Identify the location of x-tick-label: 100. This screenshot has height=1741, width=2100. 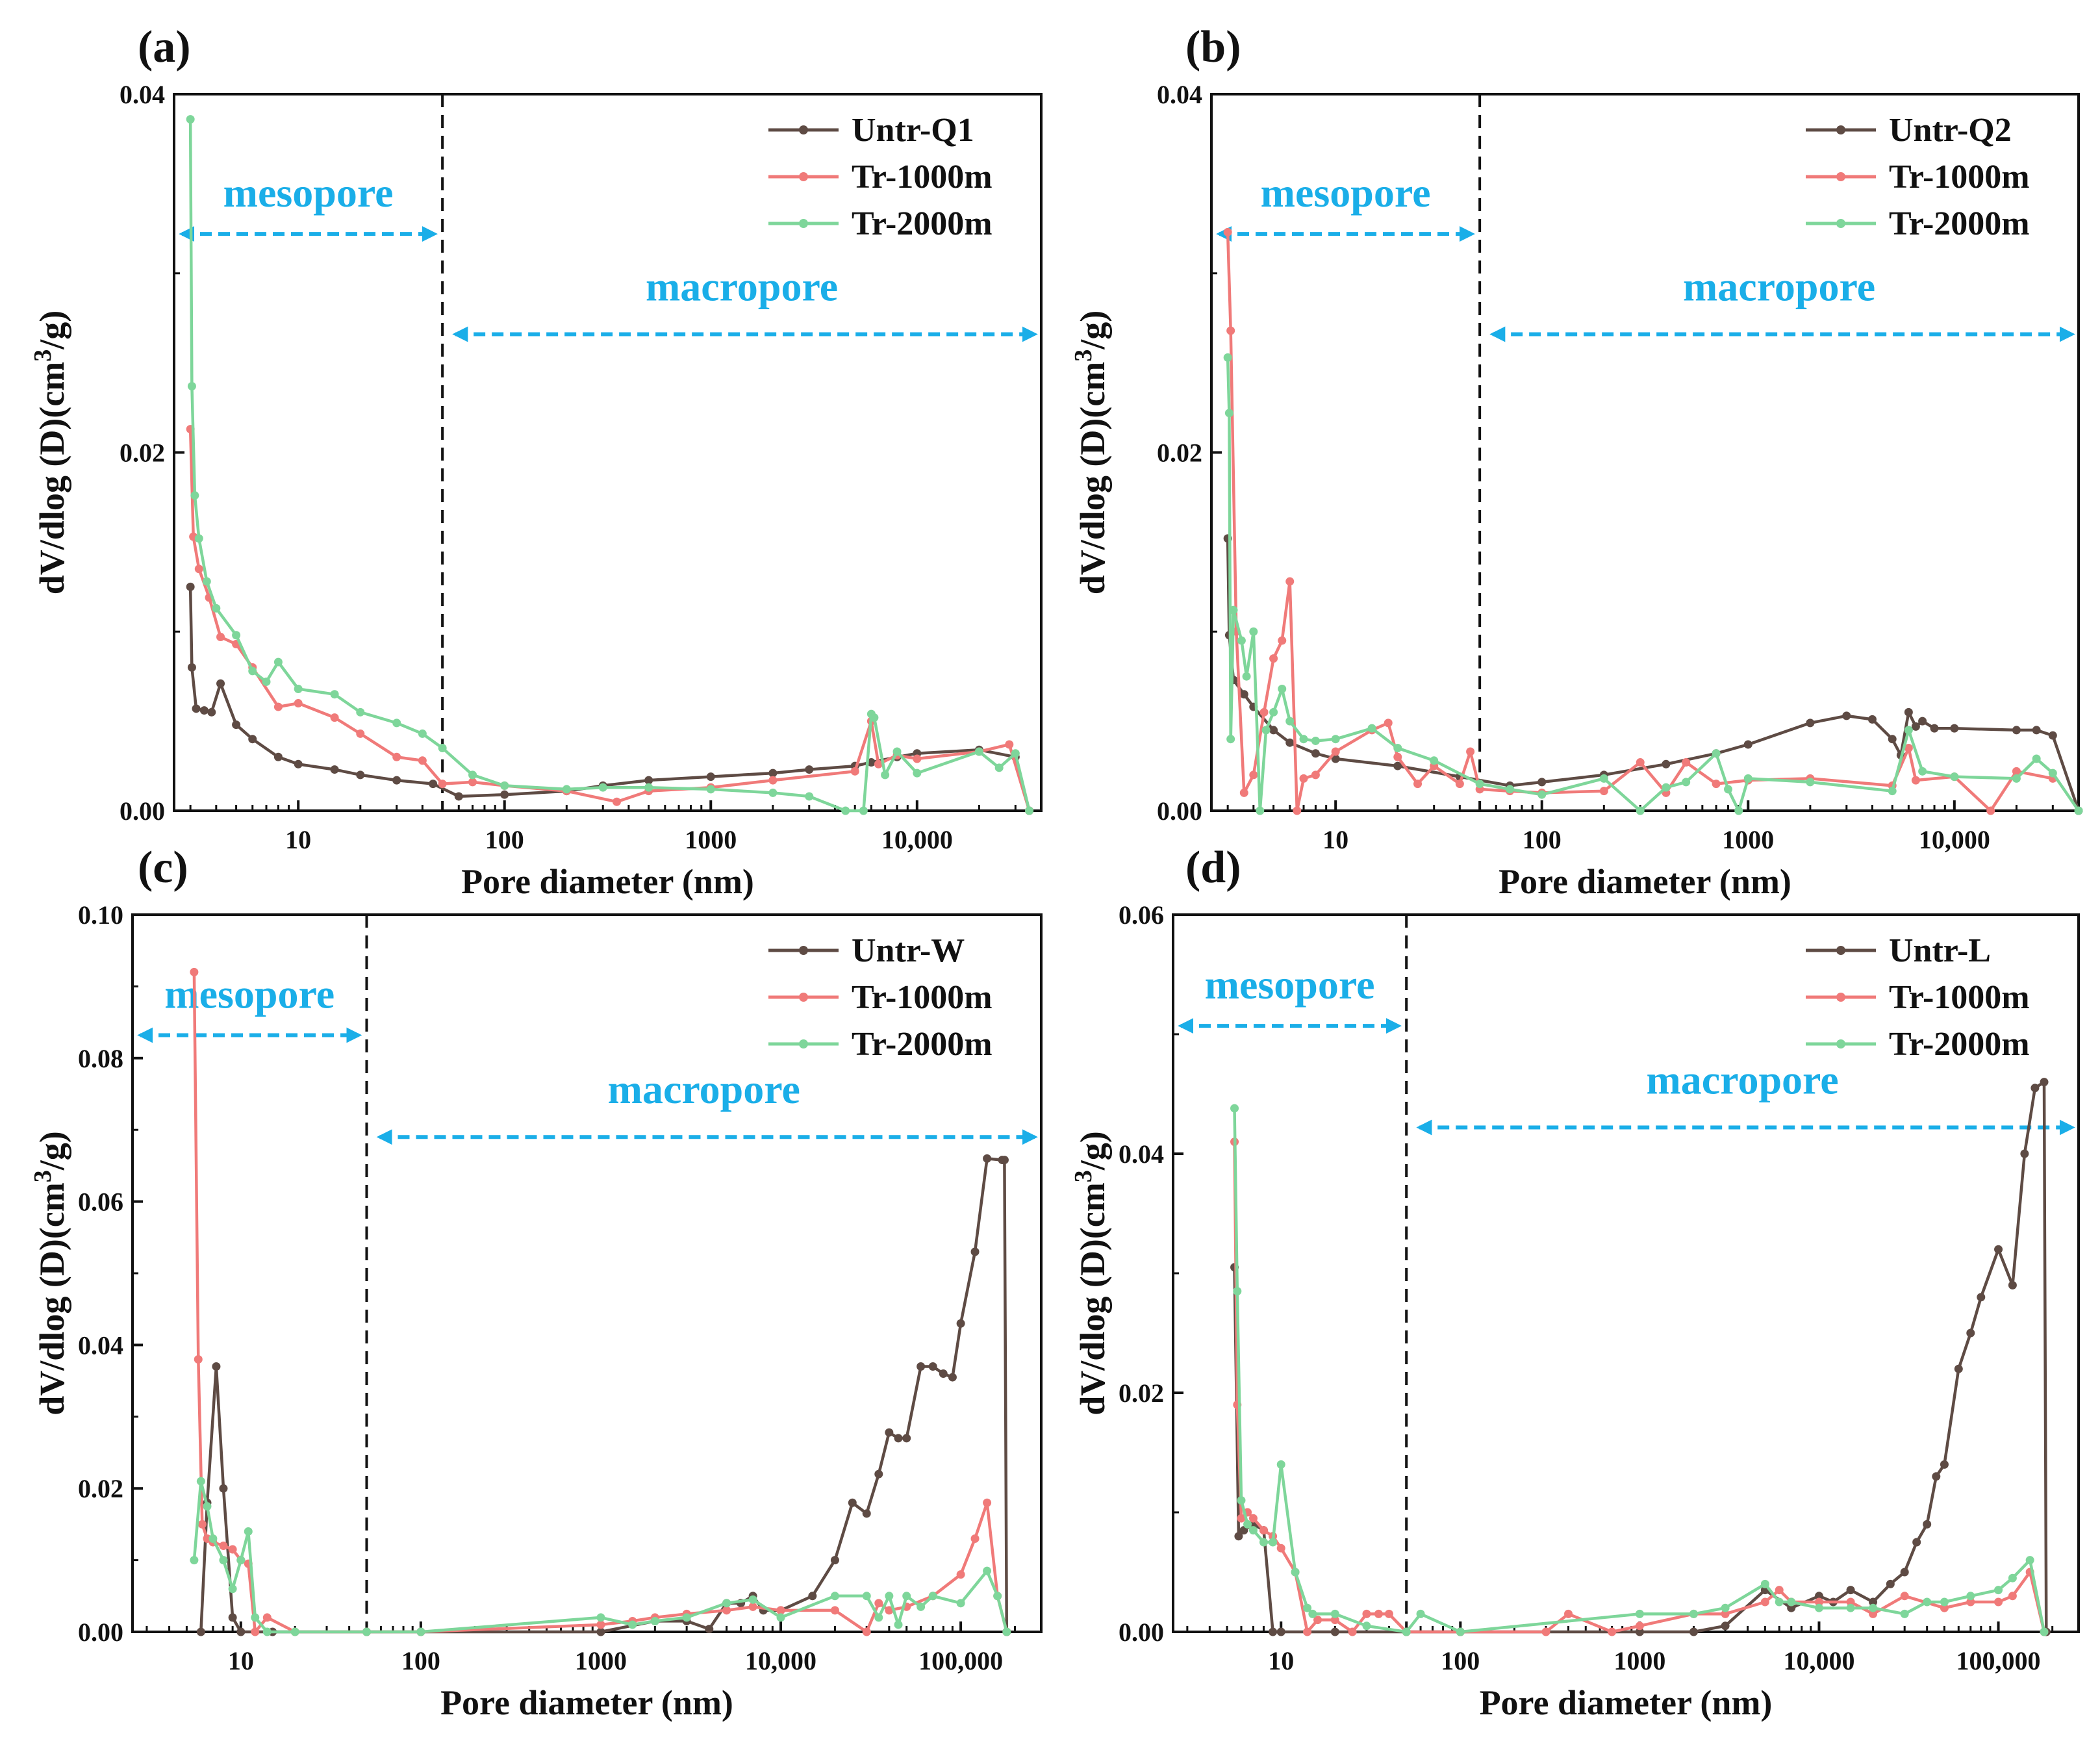
(421, 1660).